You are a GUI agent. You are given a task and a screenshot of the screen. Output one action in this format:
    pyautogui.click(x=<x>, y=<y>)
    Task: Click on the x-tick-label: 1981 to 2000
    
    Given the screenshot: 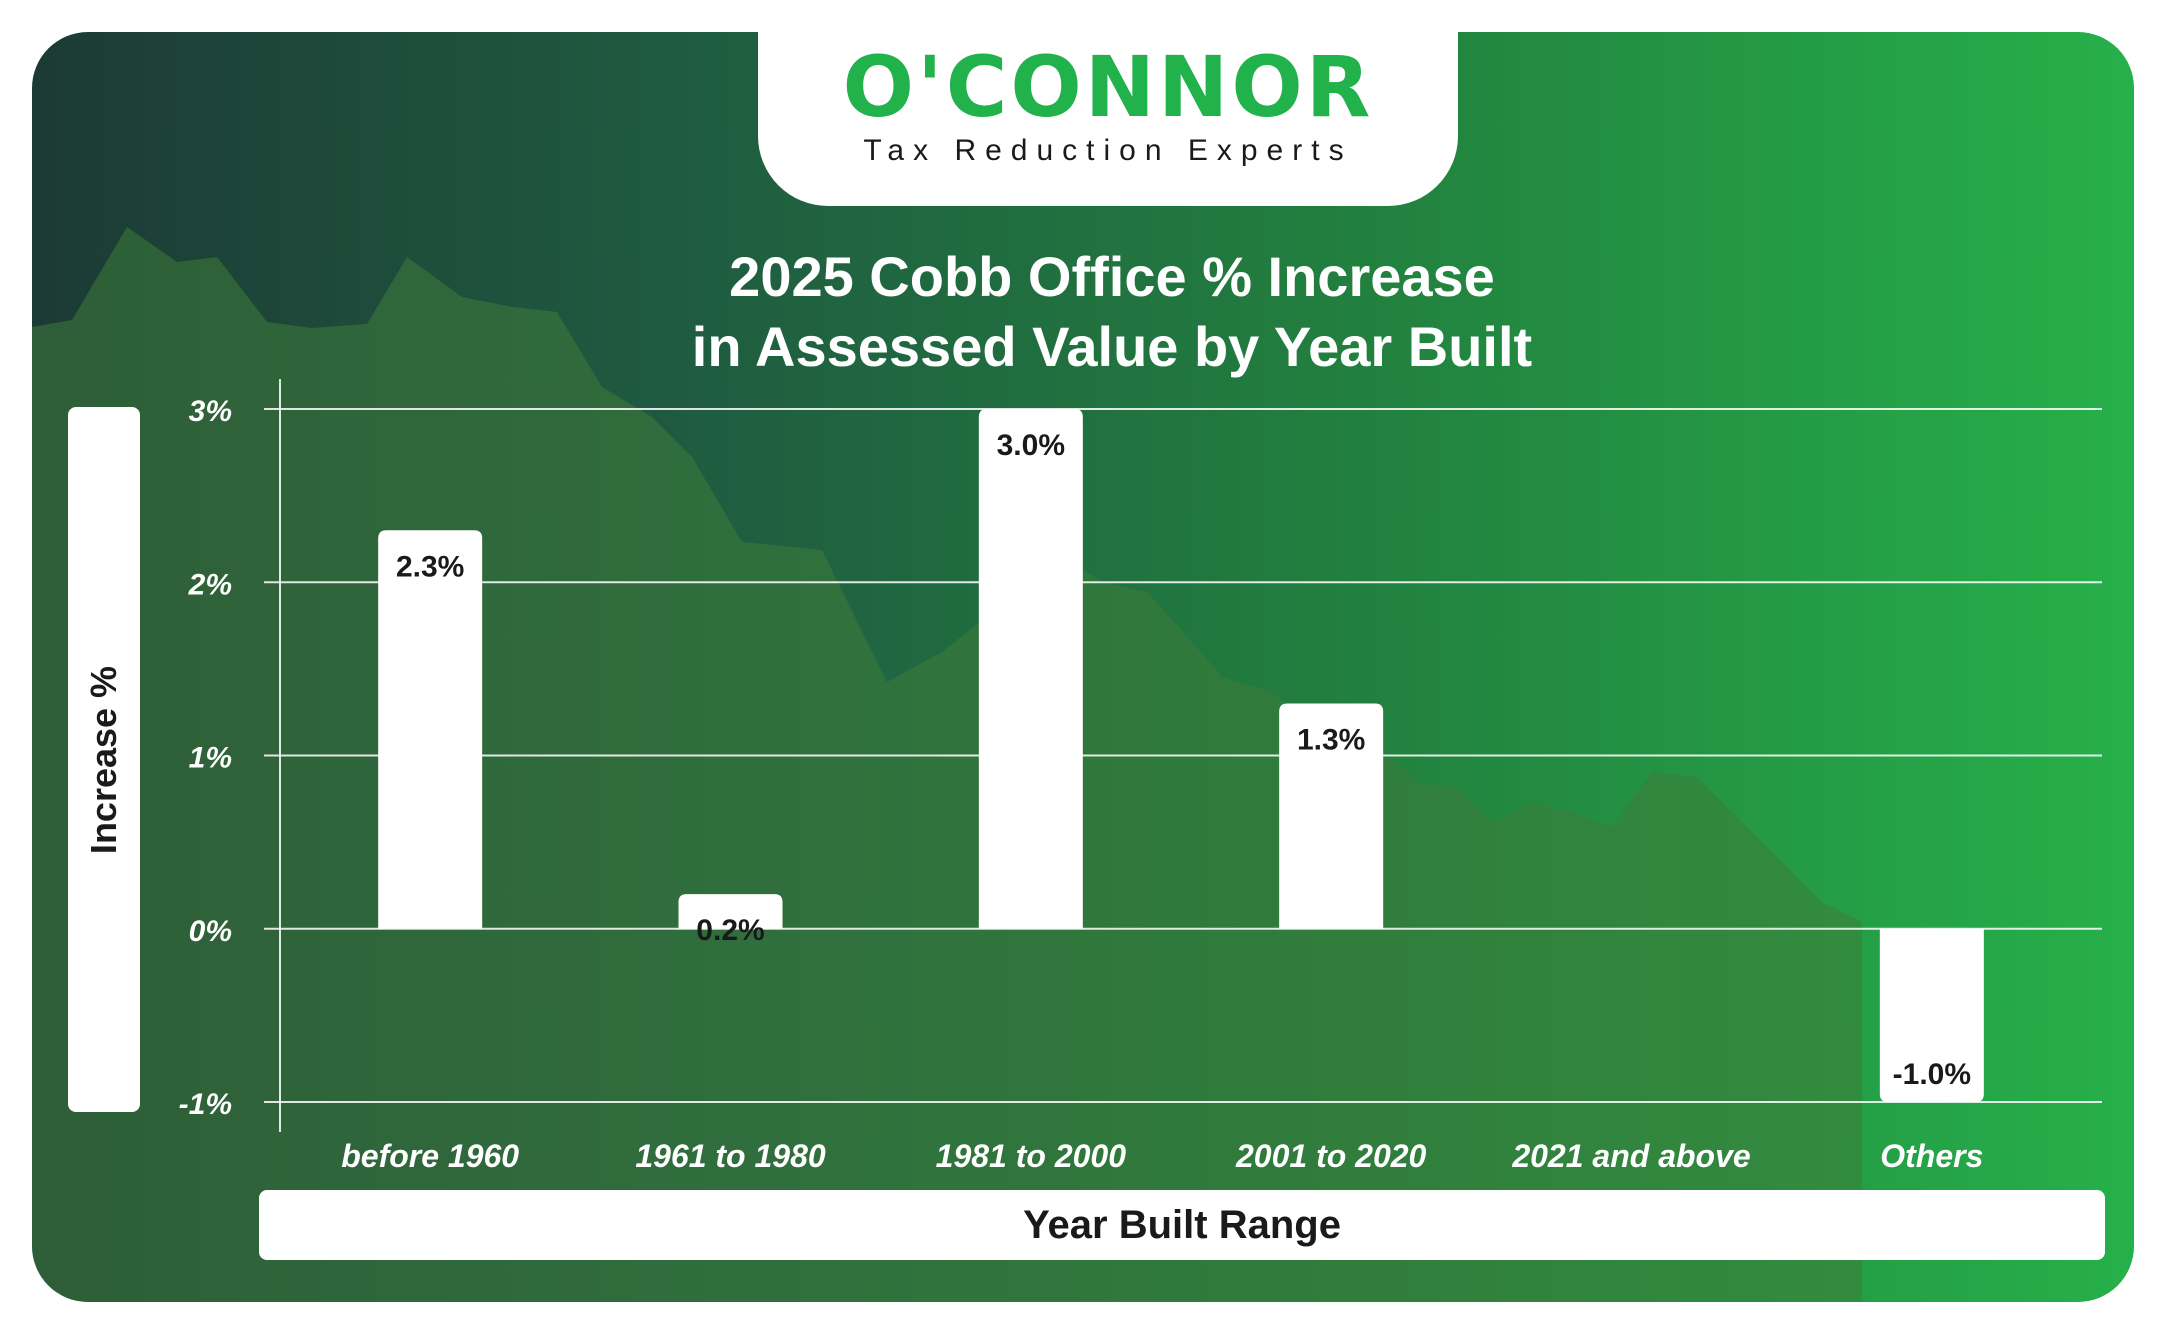 What is the action you would take?
    pyautogui.click(x=1031, y=1156)
    